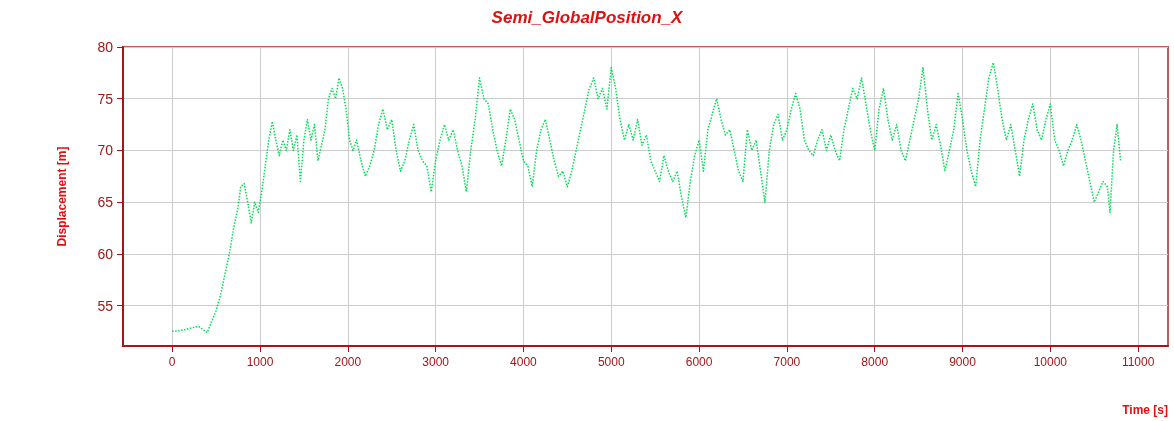  What do you see at coordinates (105, 47) in the screenshot?
I see `y-tick-label: 80` at bounding box center [105, 47].